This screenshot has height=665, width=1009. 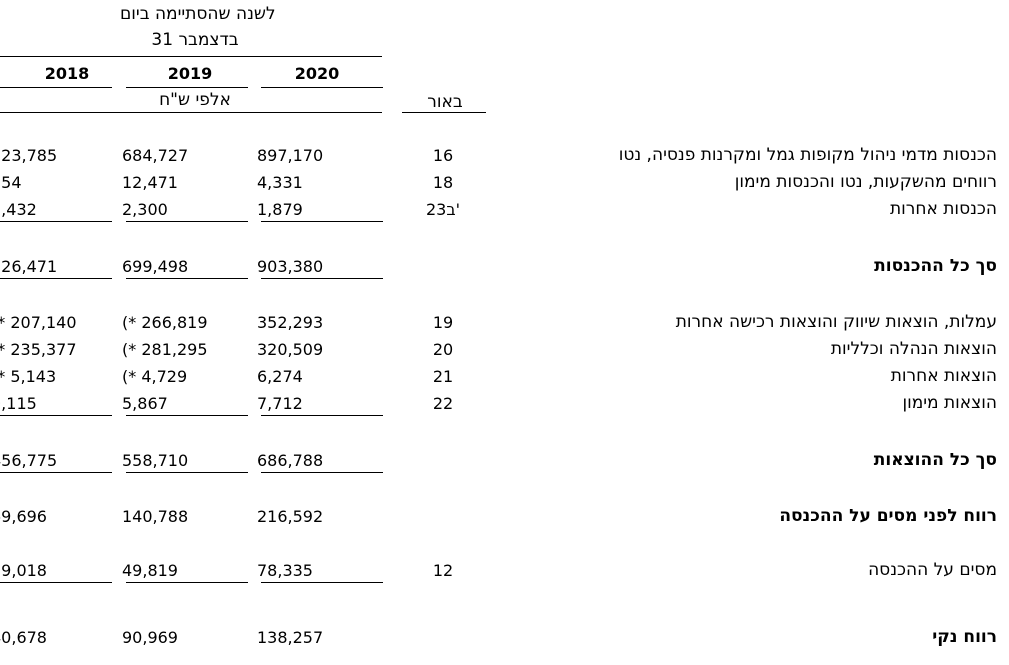 I want to click on row-note: 21, so click(x=443, y=376).